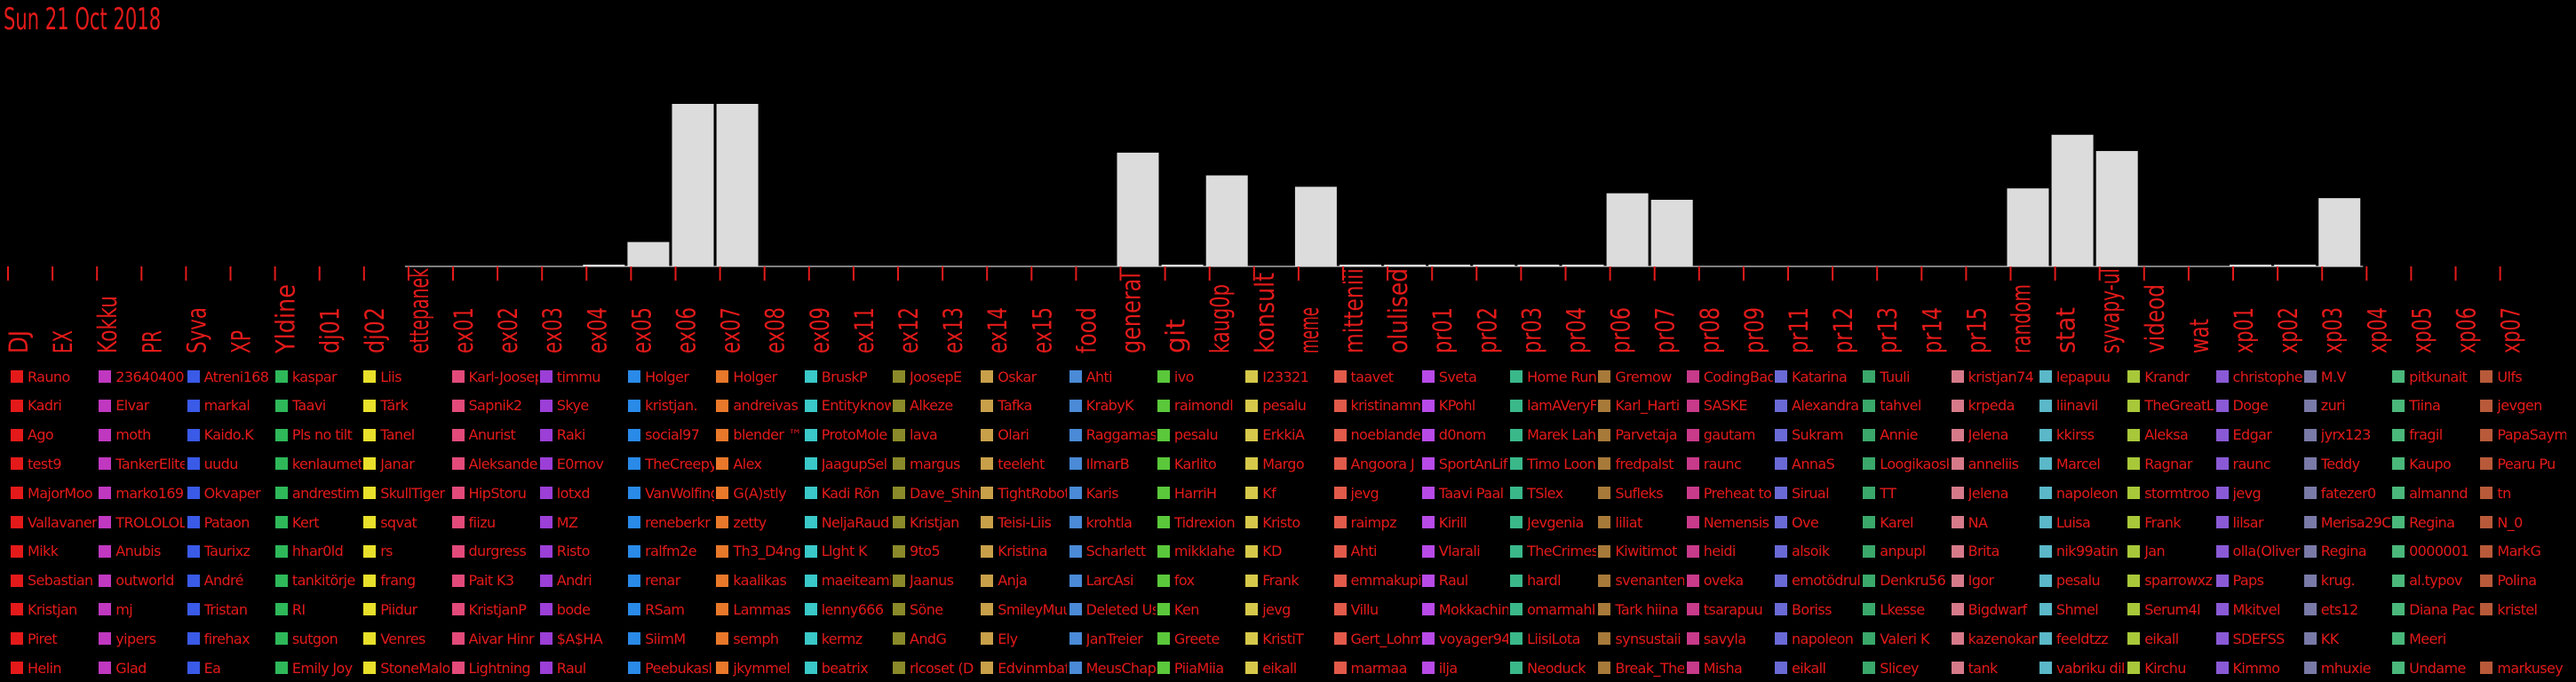 The width and height of the screenshot is (2576, 682). What do you see at coordinates (2346, 639) in the screenshot?
I see `legend-item: KK` at bounding box center [2346, 639].